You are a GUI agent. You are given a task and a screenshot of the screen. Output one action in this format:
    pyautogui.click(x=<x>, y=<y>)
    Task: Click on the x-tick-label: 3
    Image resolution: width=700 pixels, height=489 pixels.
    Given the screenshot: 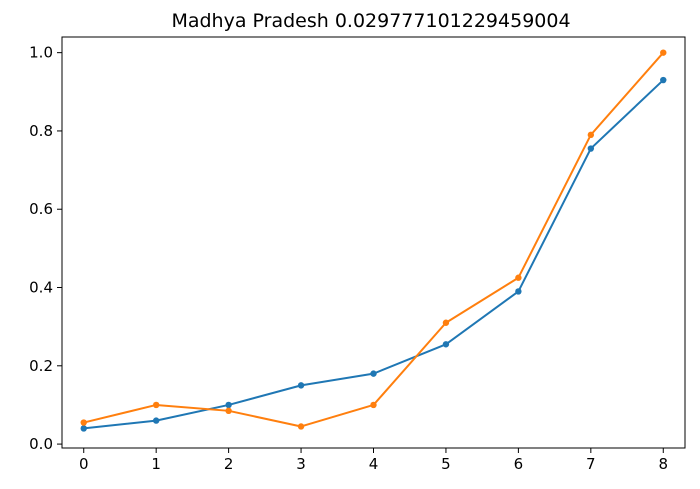 What is the action you would take?
    pyautogui.click(x=301, y=464)
    